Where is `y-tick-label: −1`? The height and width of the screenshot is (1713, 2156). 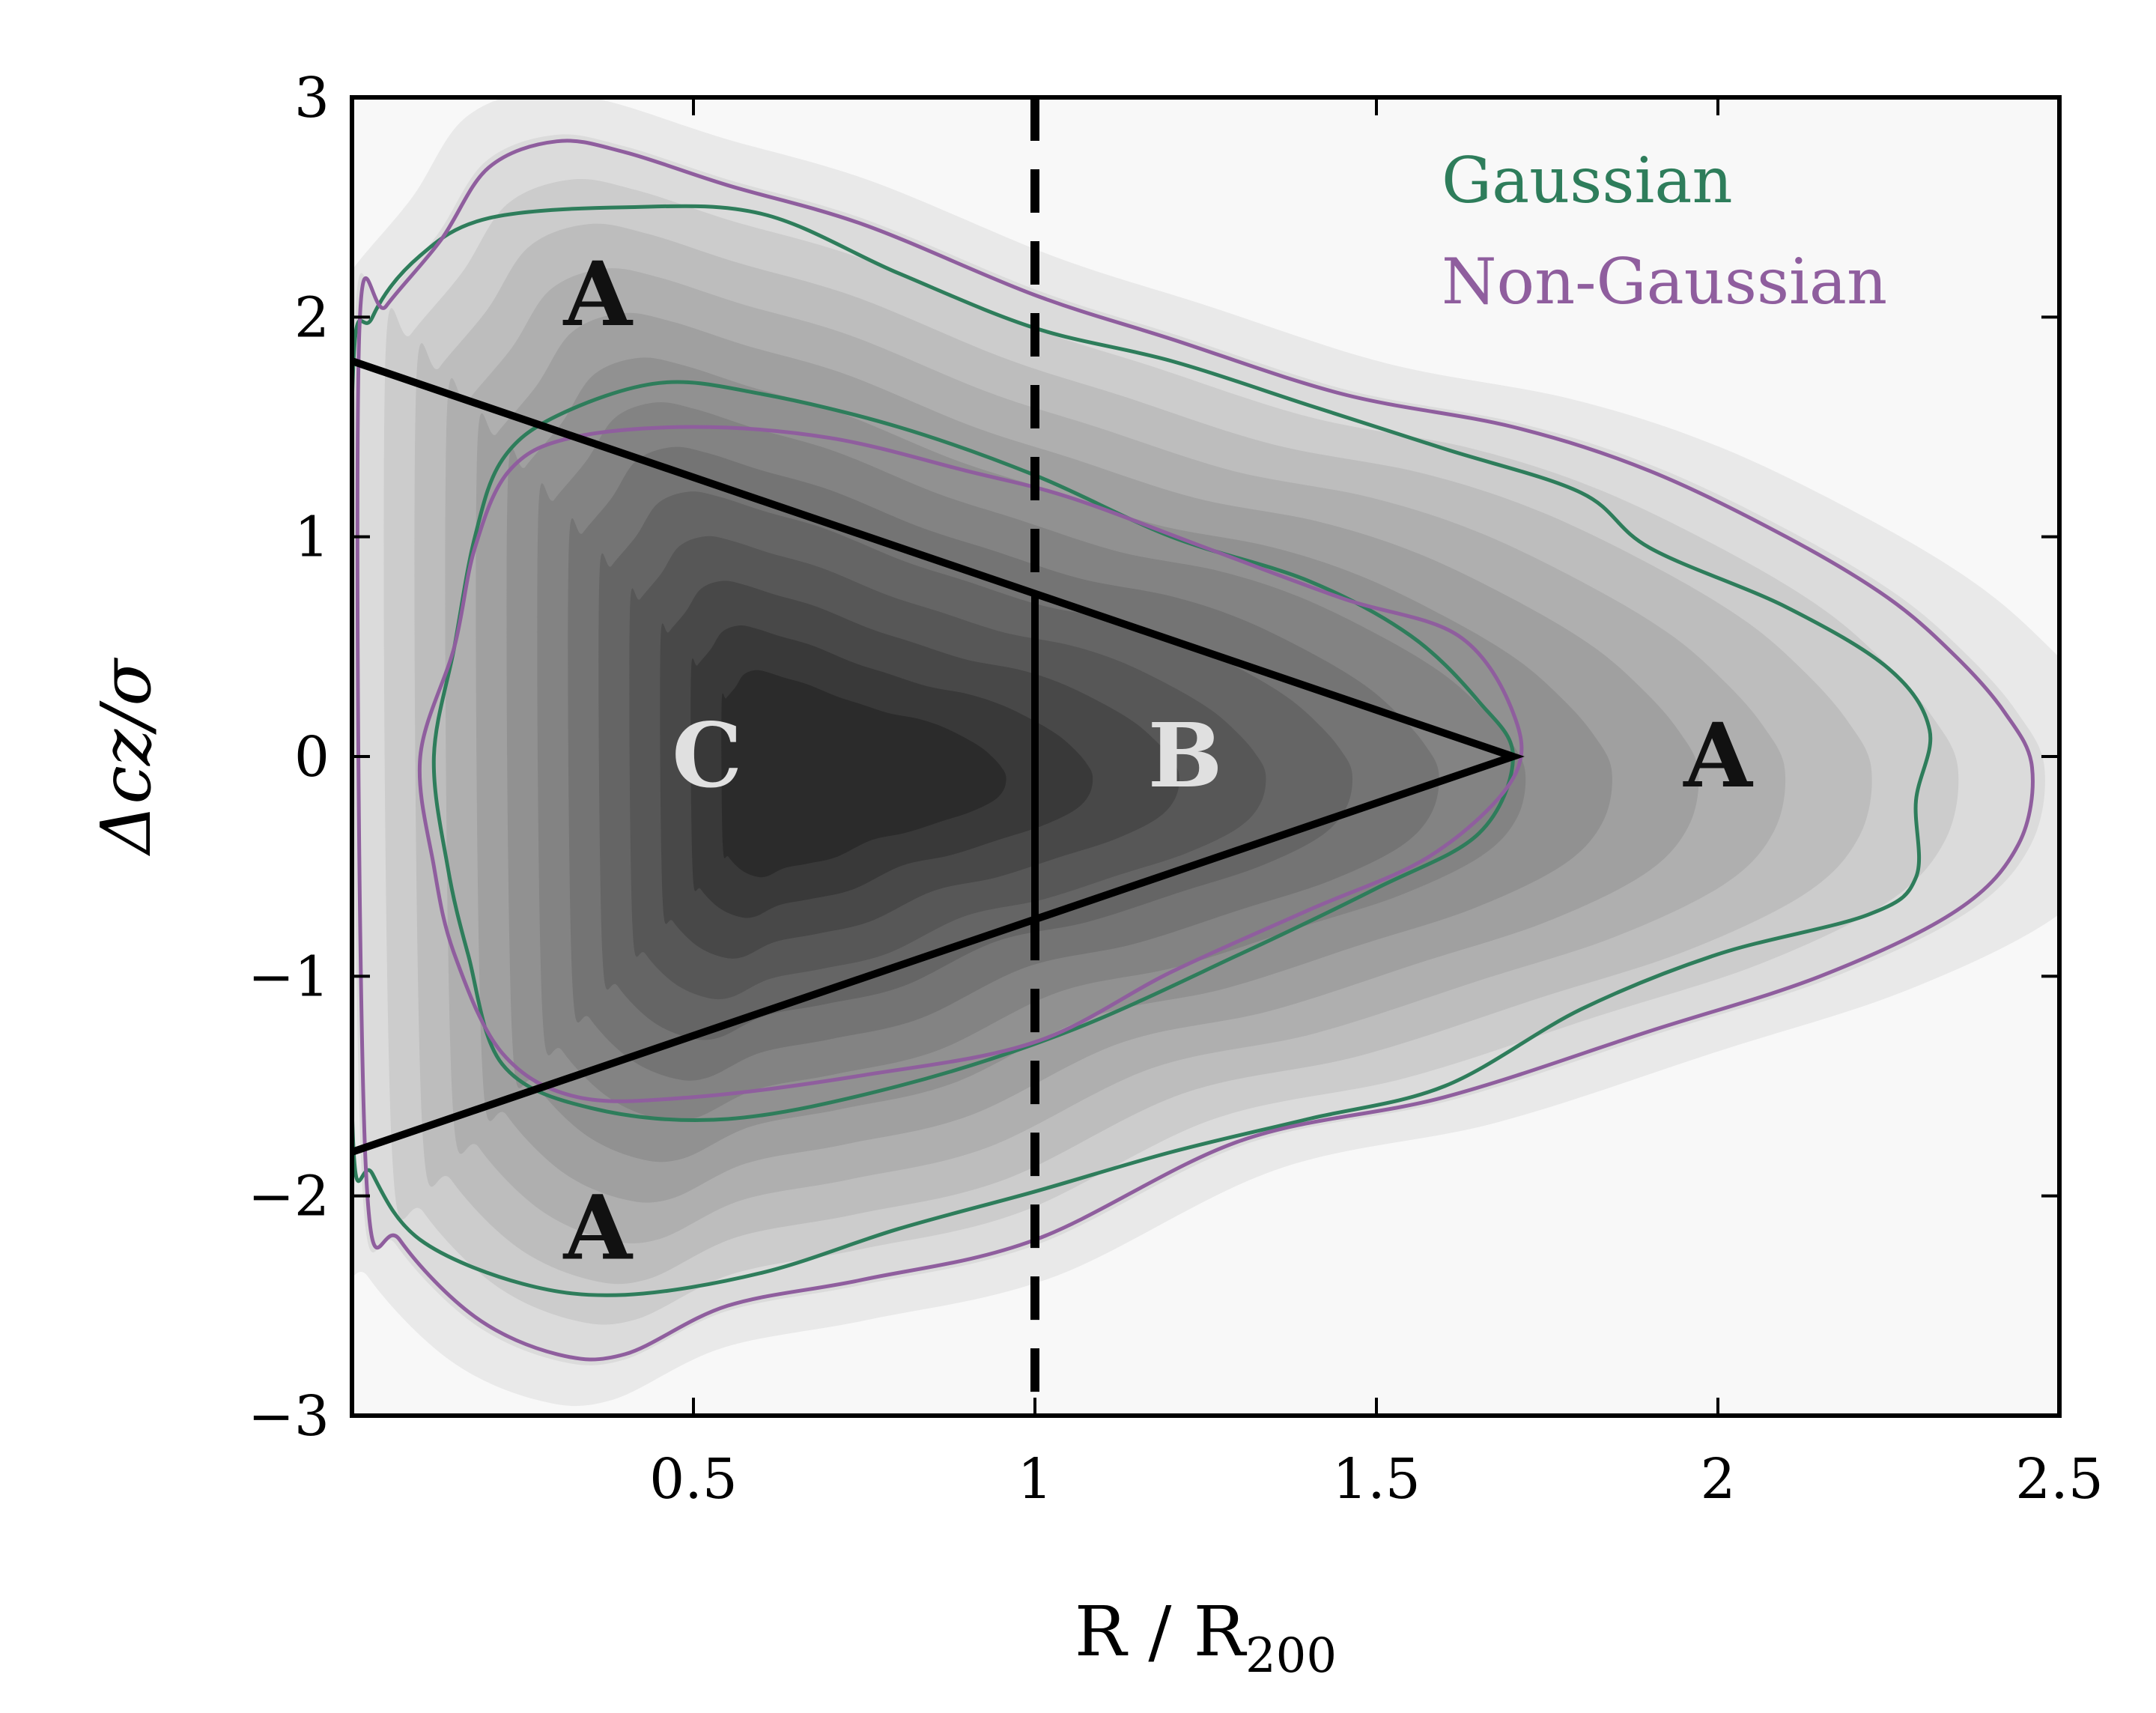
y-tick-label: −1 is located at coordinates (289, 977).